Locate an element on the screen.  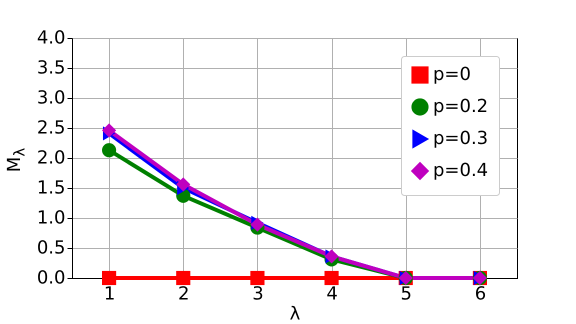
y-tick-label: 2.0 is located at coordinates (51, 158).